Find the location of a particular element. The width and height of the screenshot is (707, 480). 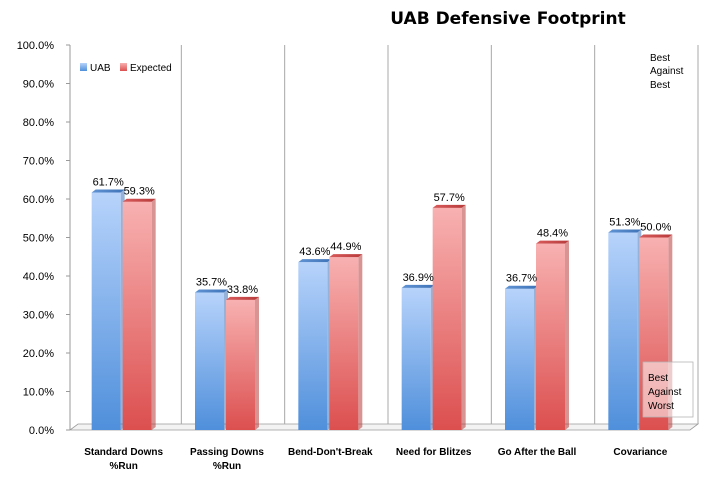

legend: UAB Expected is located at coordinates (126, 68).